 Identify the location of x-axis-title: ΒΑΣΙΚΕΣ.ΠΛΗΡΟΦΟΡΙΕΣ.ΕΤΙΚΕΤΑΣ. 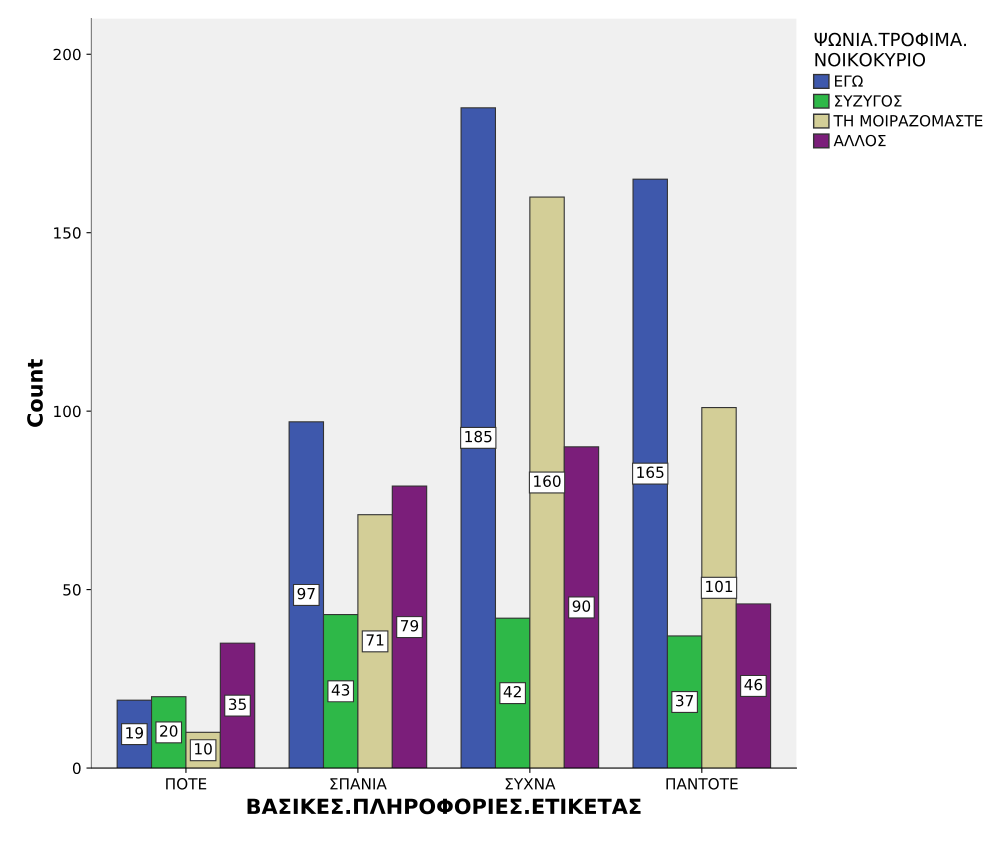
(444, 806).